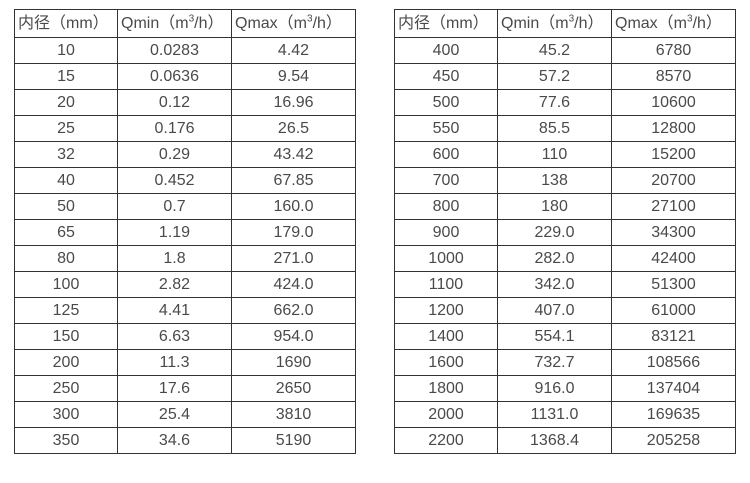  What do you see at coordinates (66, 414) in the screenshot?
I see `diameter-cell: 300` at bounding box center [66, 414].